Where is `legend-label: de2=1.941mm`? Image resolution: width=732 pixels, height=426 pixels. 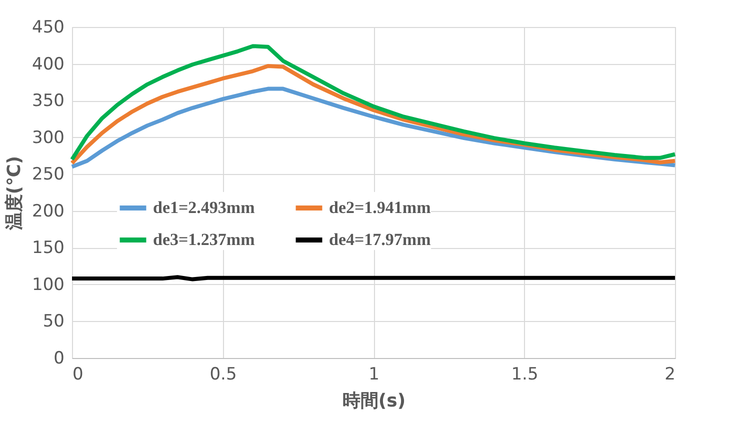 legend-label: de2=1.941mm is located at coordinates (380, 207).